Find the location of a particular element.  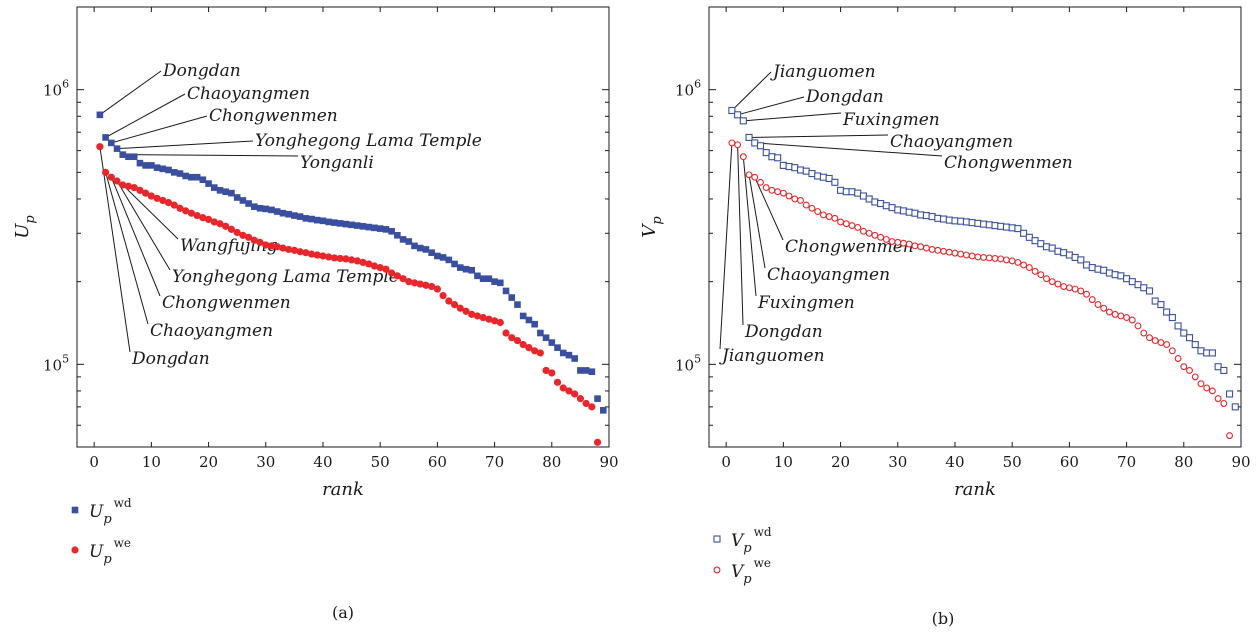

annotation-label: Dongdan is located at coordinates (844, 97).